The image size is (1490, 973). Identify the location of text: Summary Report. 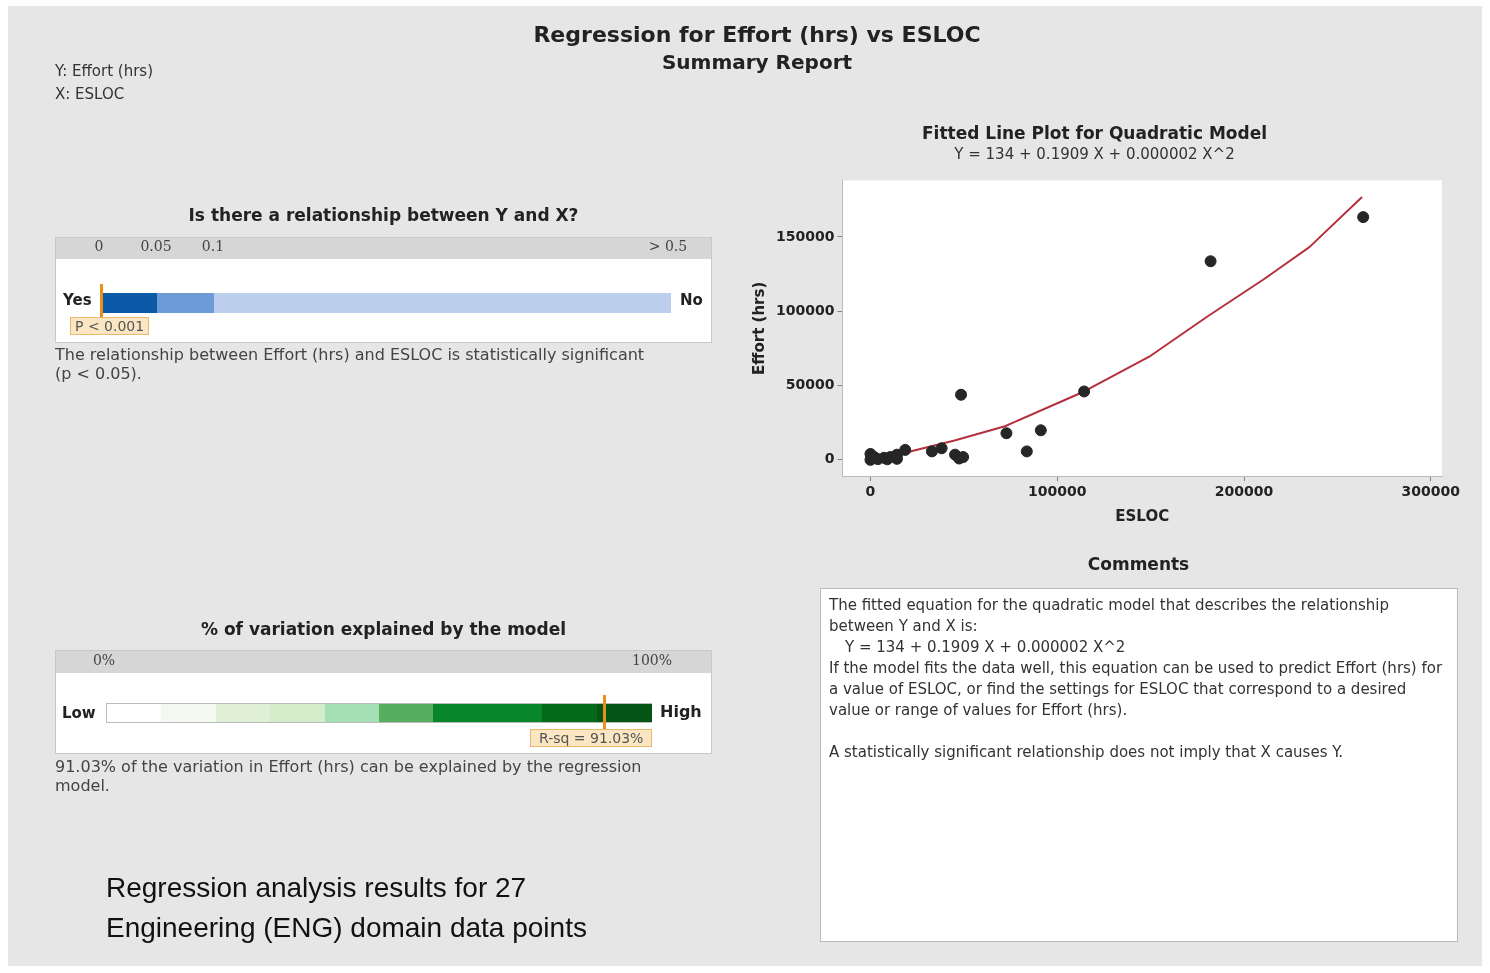
(757, 62).